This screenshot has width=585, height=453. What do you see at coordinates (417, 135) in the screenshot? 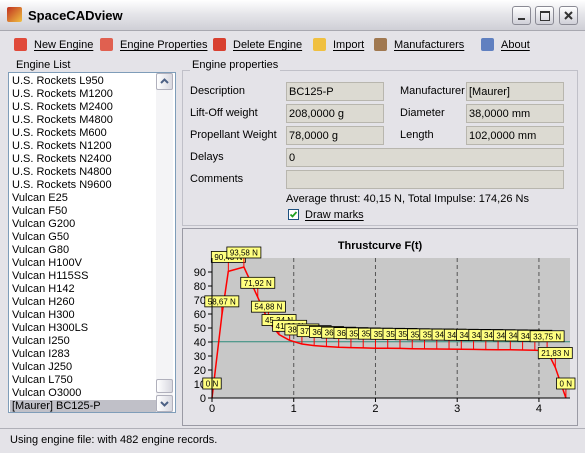
I see `field-label: Length` at bounding box center [417, 135].